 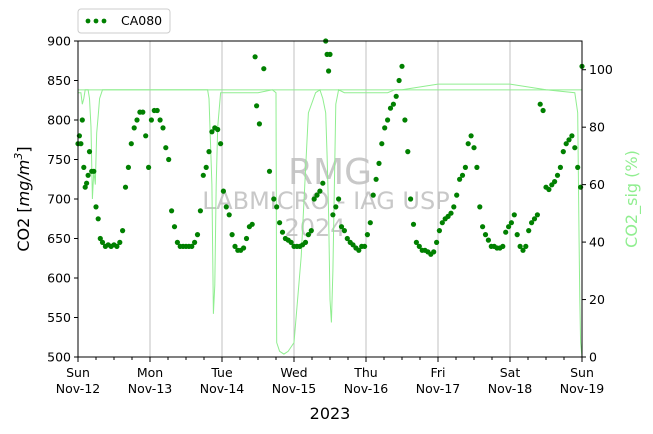 What do you see at coordinates (325, 201) in the screenshot?
I see `watermark-line-2: LABMICRO - IAG USP` at bounding box center [325, 201].